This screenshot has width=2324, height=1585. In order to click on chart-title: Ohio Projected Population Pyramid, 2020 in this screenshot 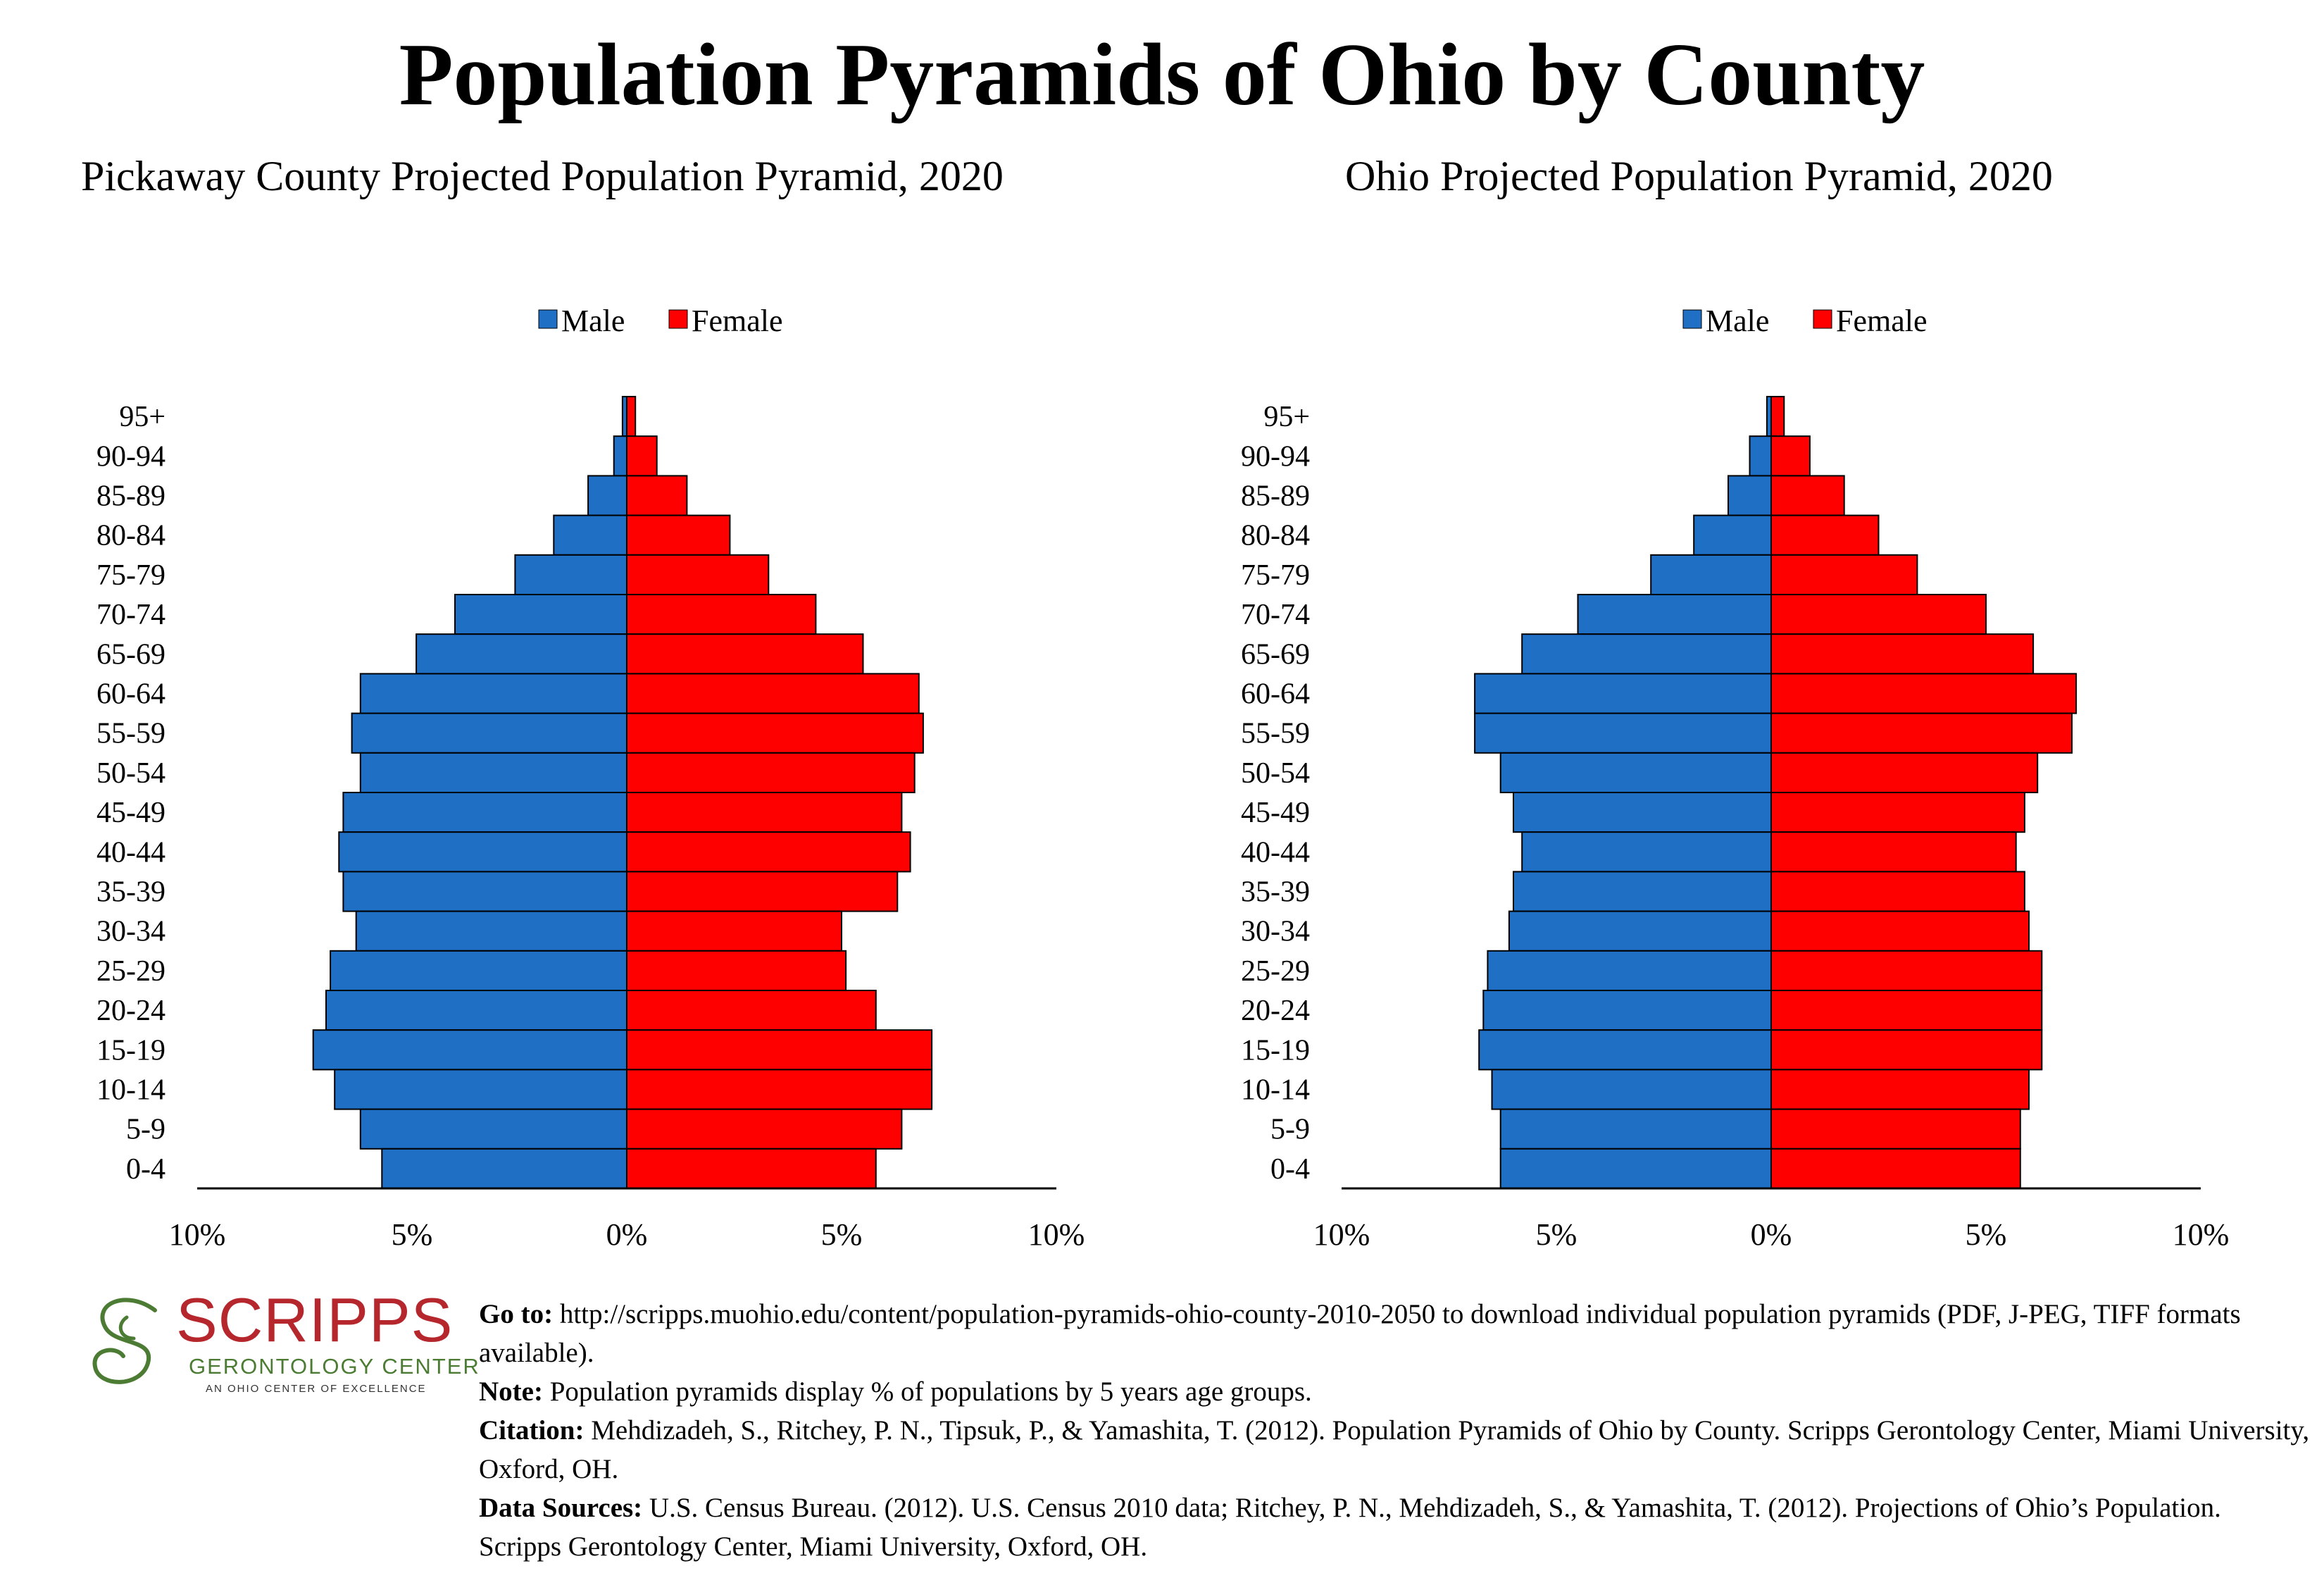, I will do `click(1699, 176)`.